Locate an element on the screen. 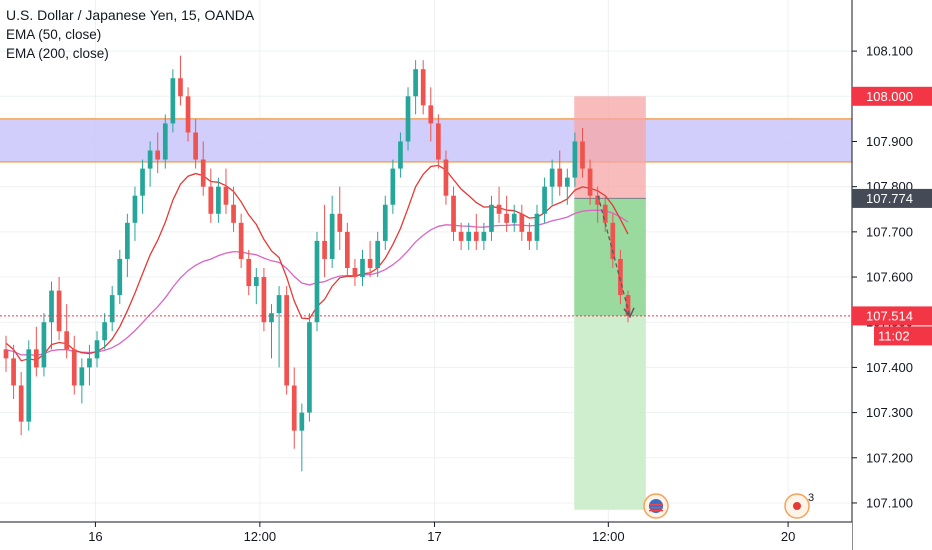  price-tag-label: 107.774 is located at coordinates (889, 198).